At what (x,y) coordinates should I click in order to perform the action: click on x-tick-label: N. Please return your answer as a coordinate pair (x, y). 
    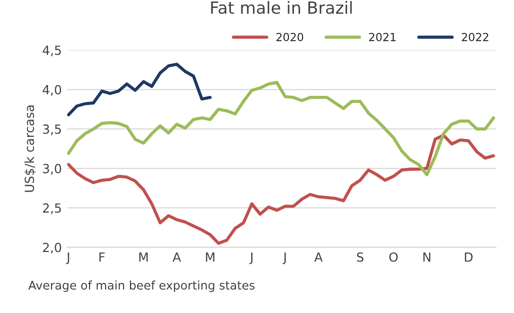
    Looking at the image, I should click on (426, 257).